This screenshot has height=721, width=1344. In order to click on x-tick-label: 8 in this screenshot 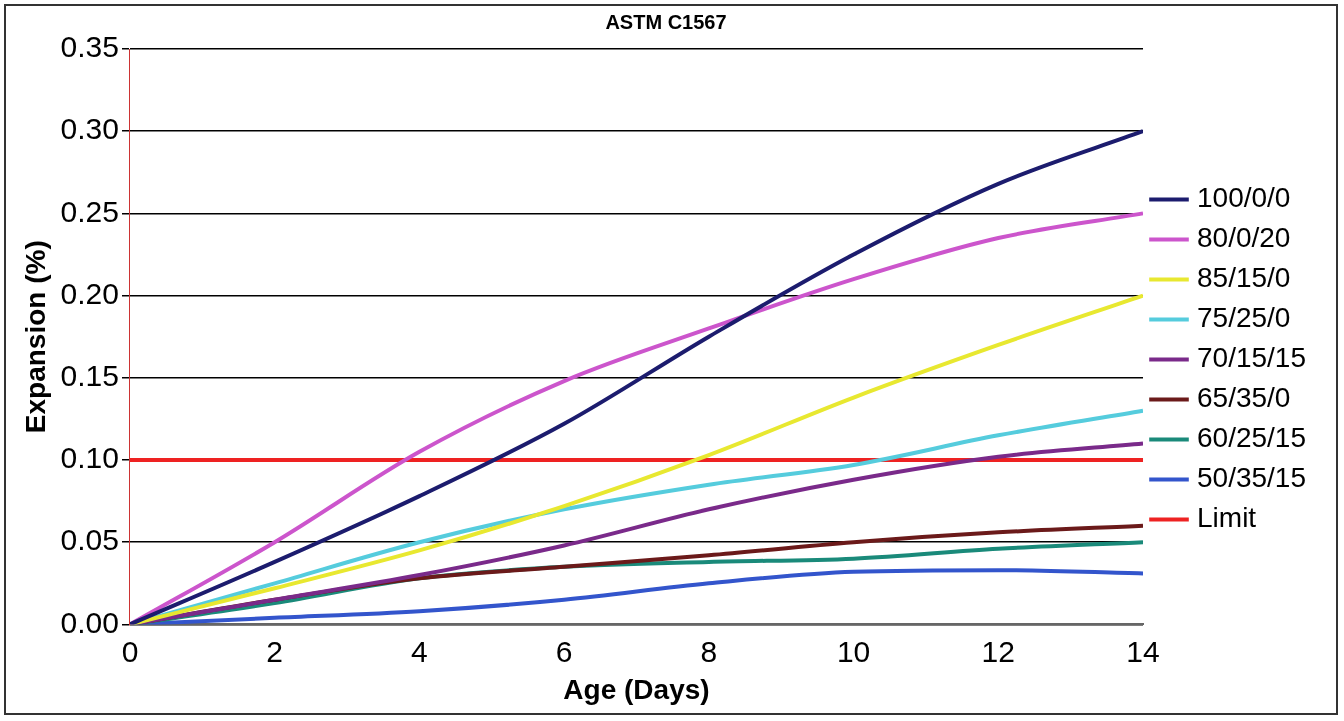, I will do `click(709, 651)`.